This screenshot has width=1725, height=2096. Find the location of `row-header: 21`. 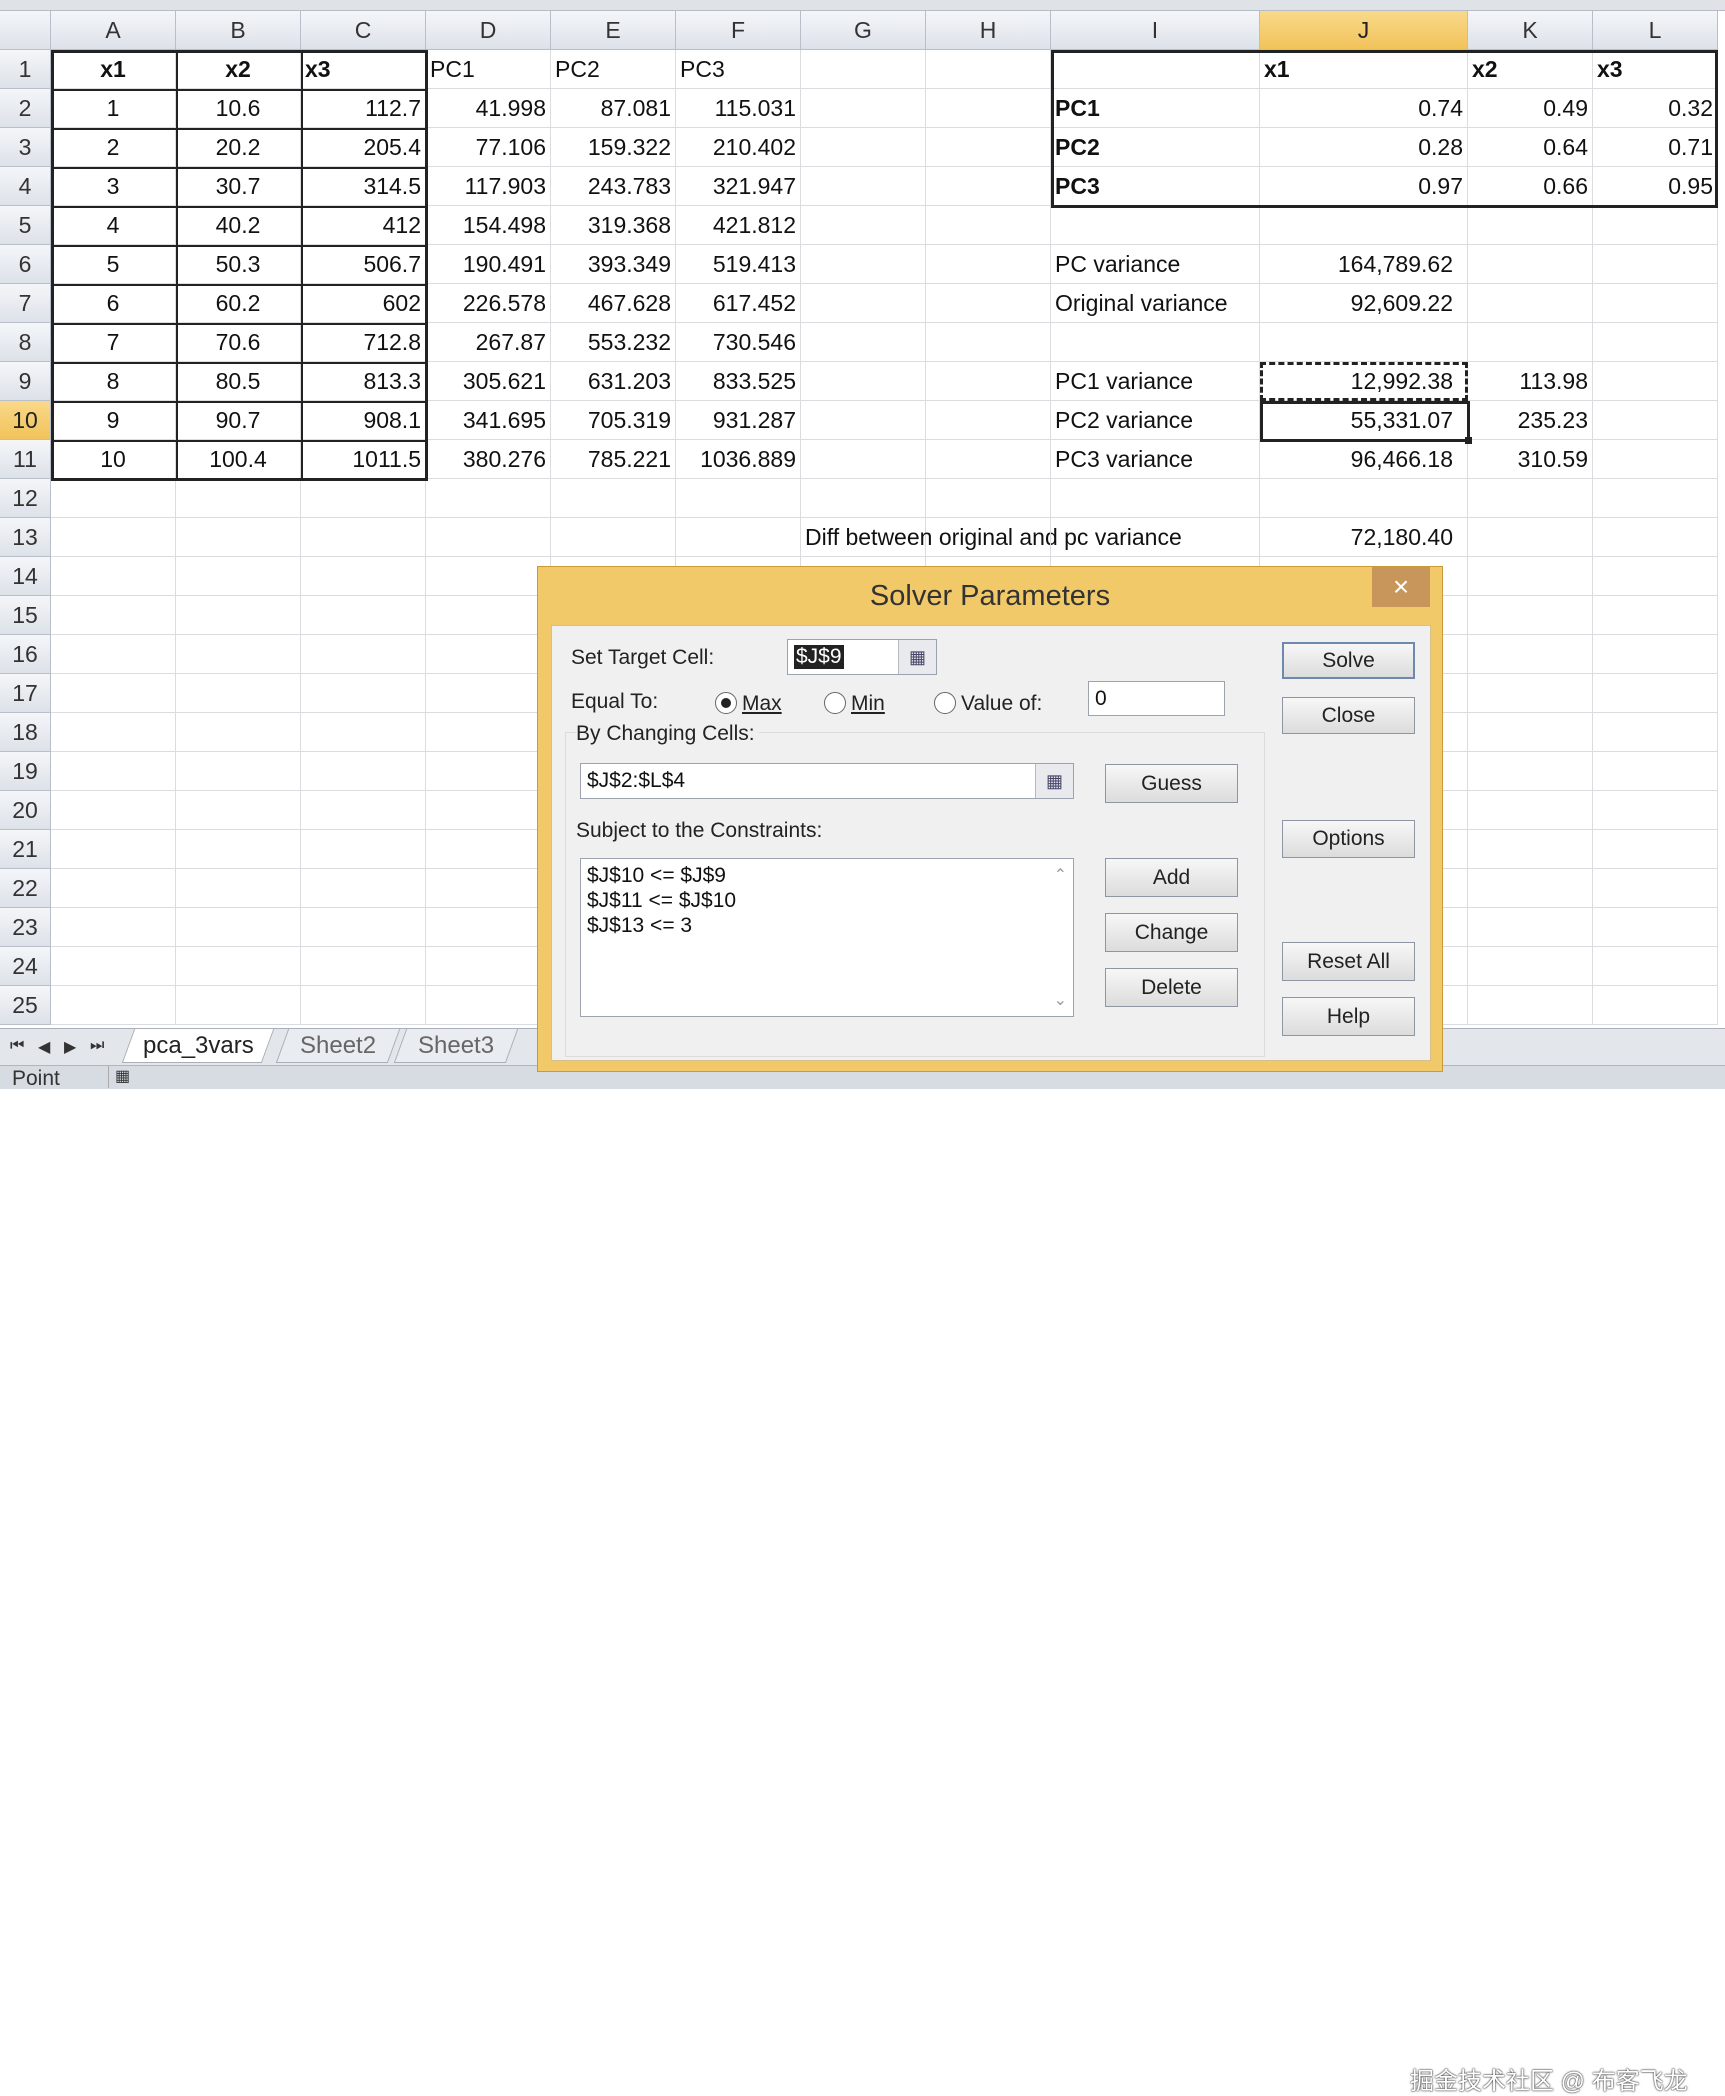

row-header: 21 is located at coordinates (25, 849).